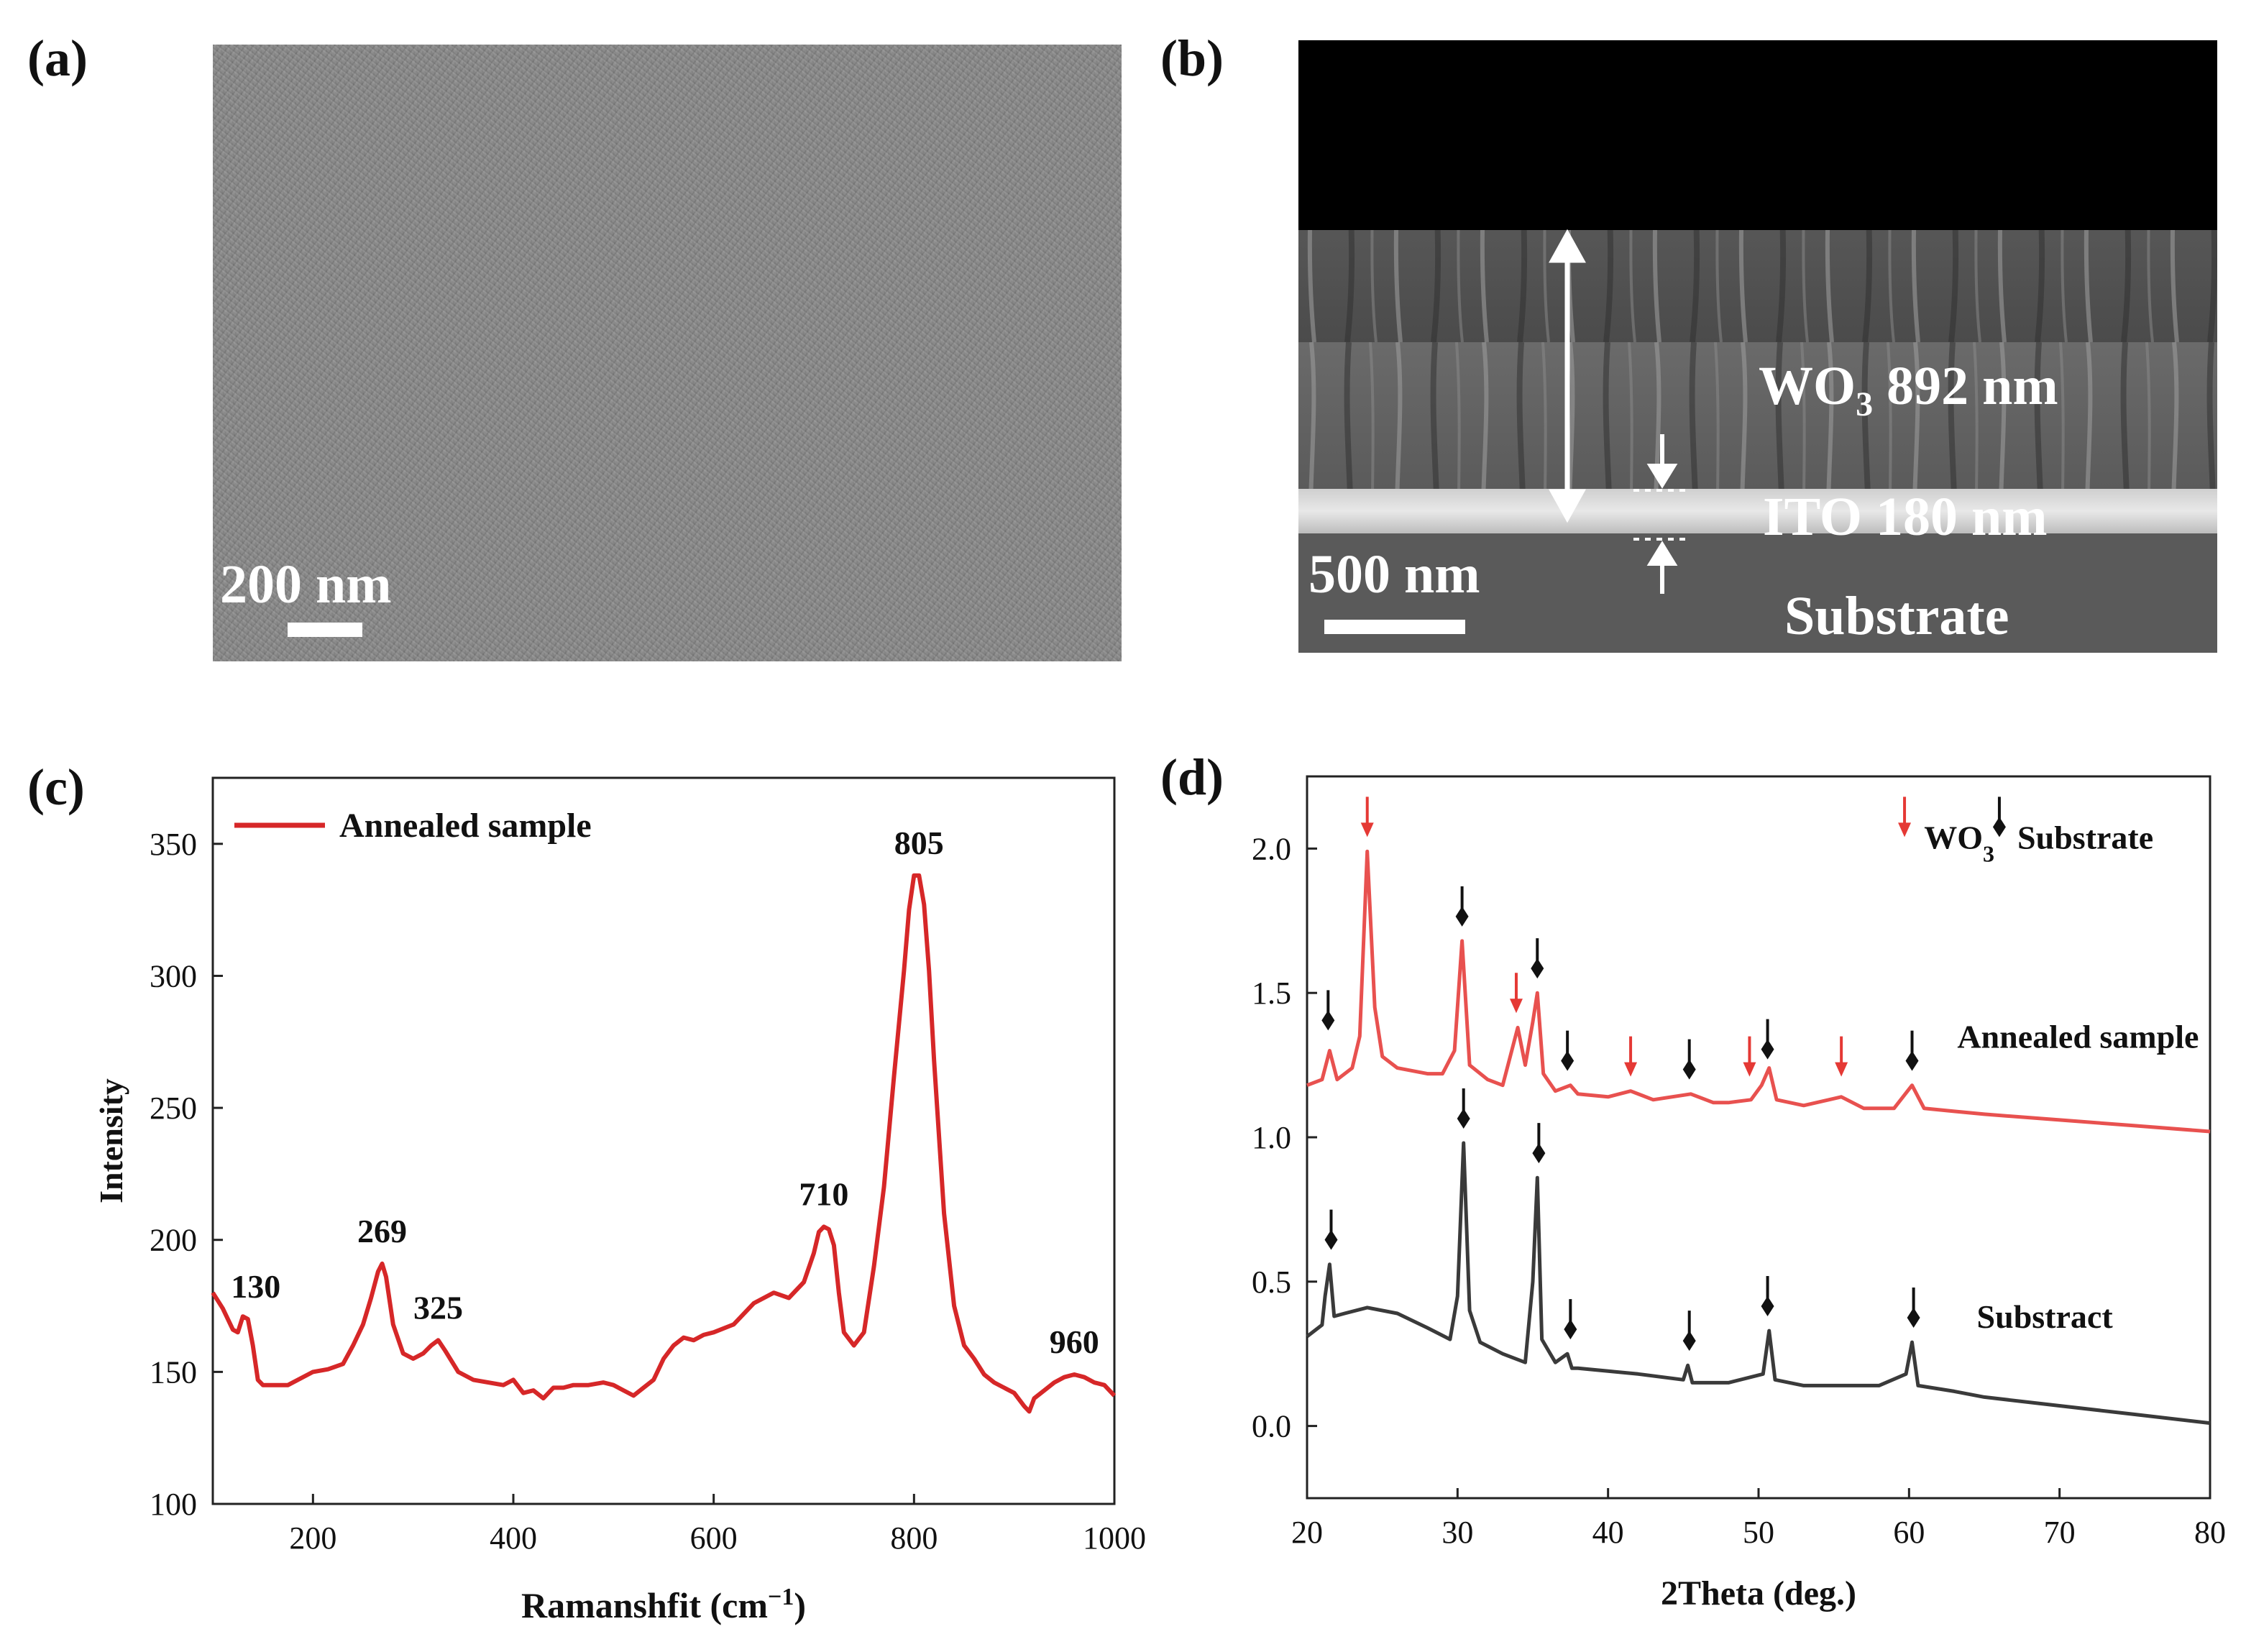 The width and height of the screenshot is (2246, 1652). Describe the element at coordinates (1307, 1532) in the screenshot. I see `x-tick-label-d: 20` at that location.